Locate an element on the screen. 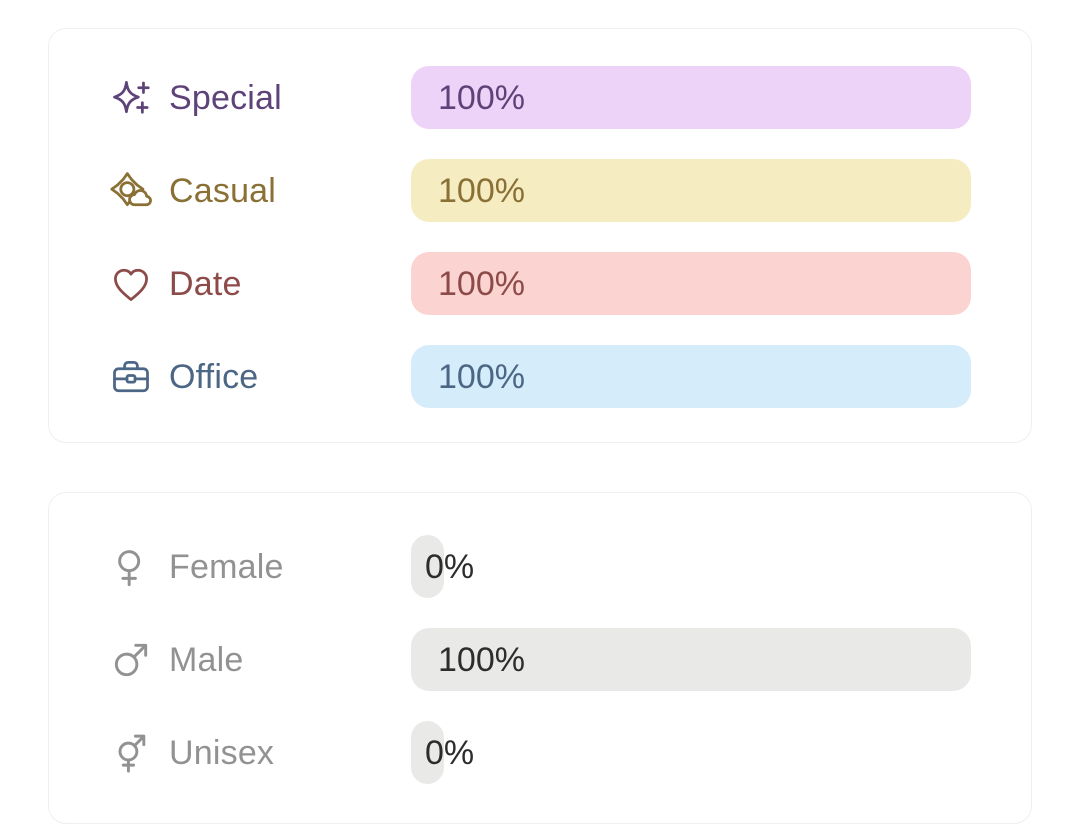 Image resolution: width=1080 pixels, height=839 pixels. stat-row-casual: Casual 100% is located at coordinates (540, 190).